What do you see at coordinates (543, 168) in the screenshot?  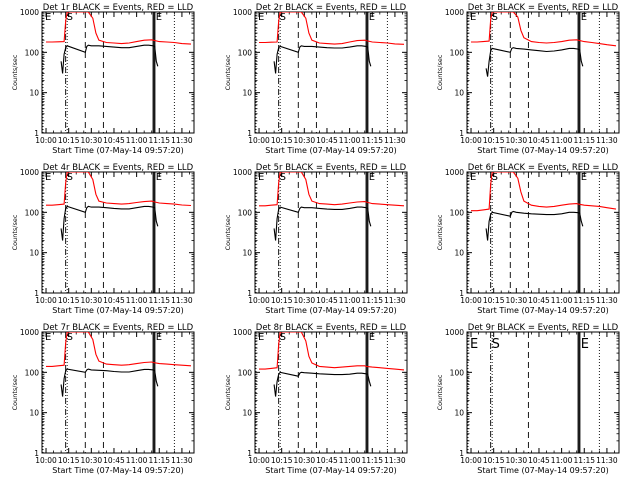 I see `chart-title: Det 6r BLACK = Events, RED = LLD` at bounding box center [543, 168].